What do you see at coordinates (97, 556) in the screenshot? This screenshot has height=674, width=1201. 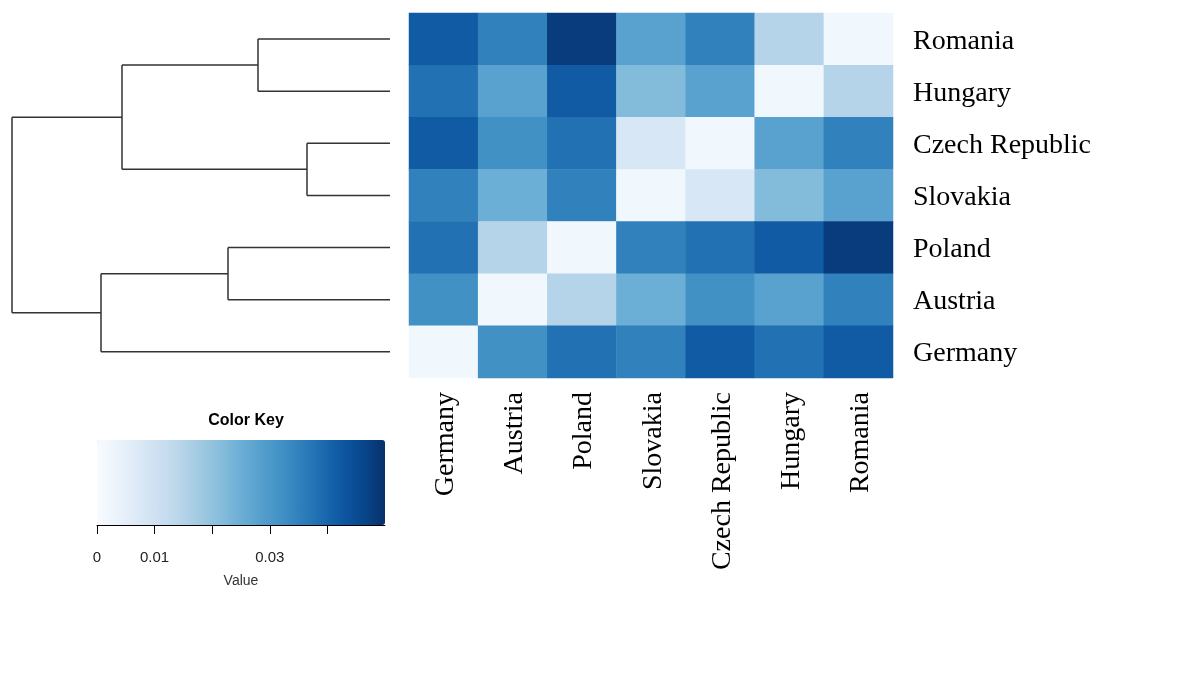 I see `color-bar-label: 0` at bounding box center [97, 556].